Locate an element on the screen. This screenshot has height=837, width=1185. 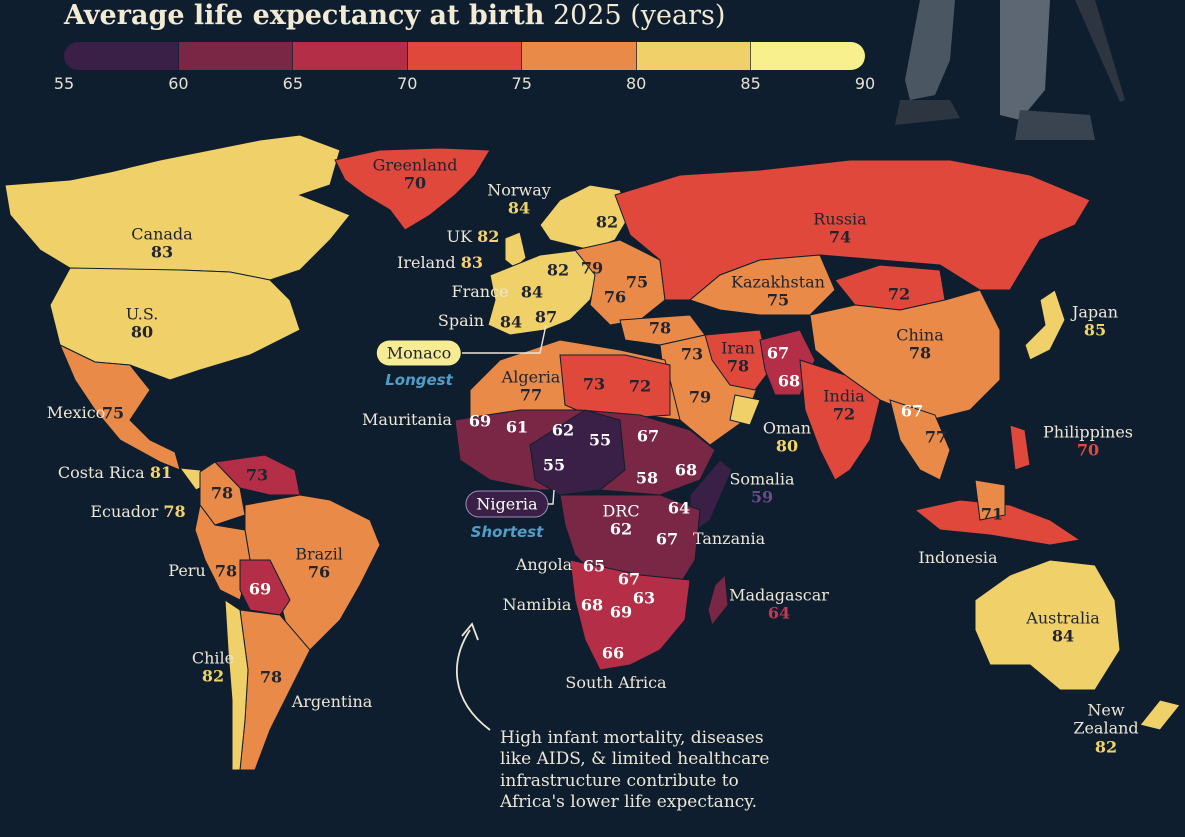
label-newzealand: New Zealand 82 is located at coordinates (1106, 728).